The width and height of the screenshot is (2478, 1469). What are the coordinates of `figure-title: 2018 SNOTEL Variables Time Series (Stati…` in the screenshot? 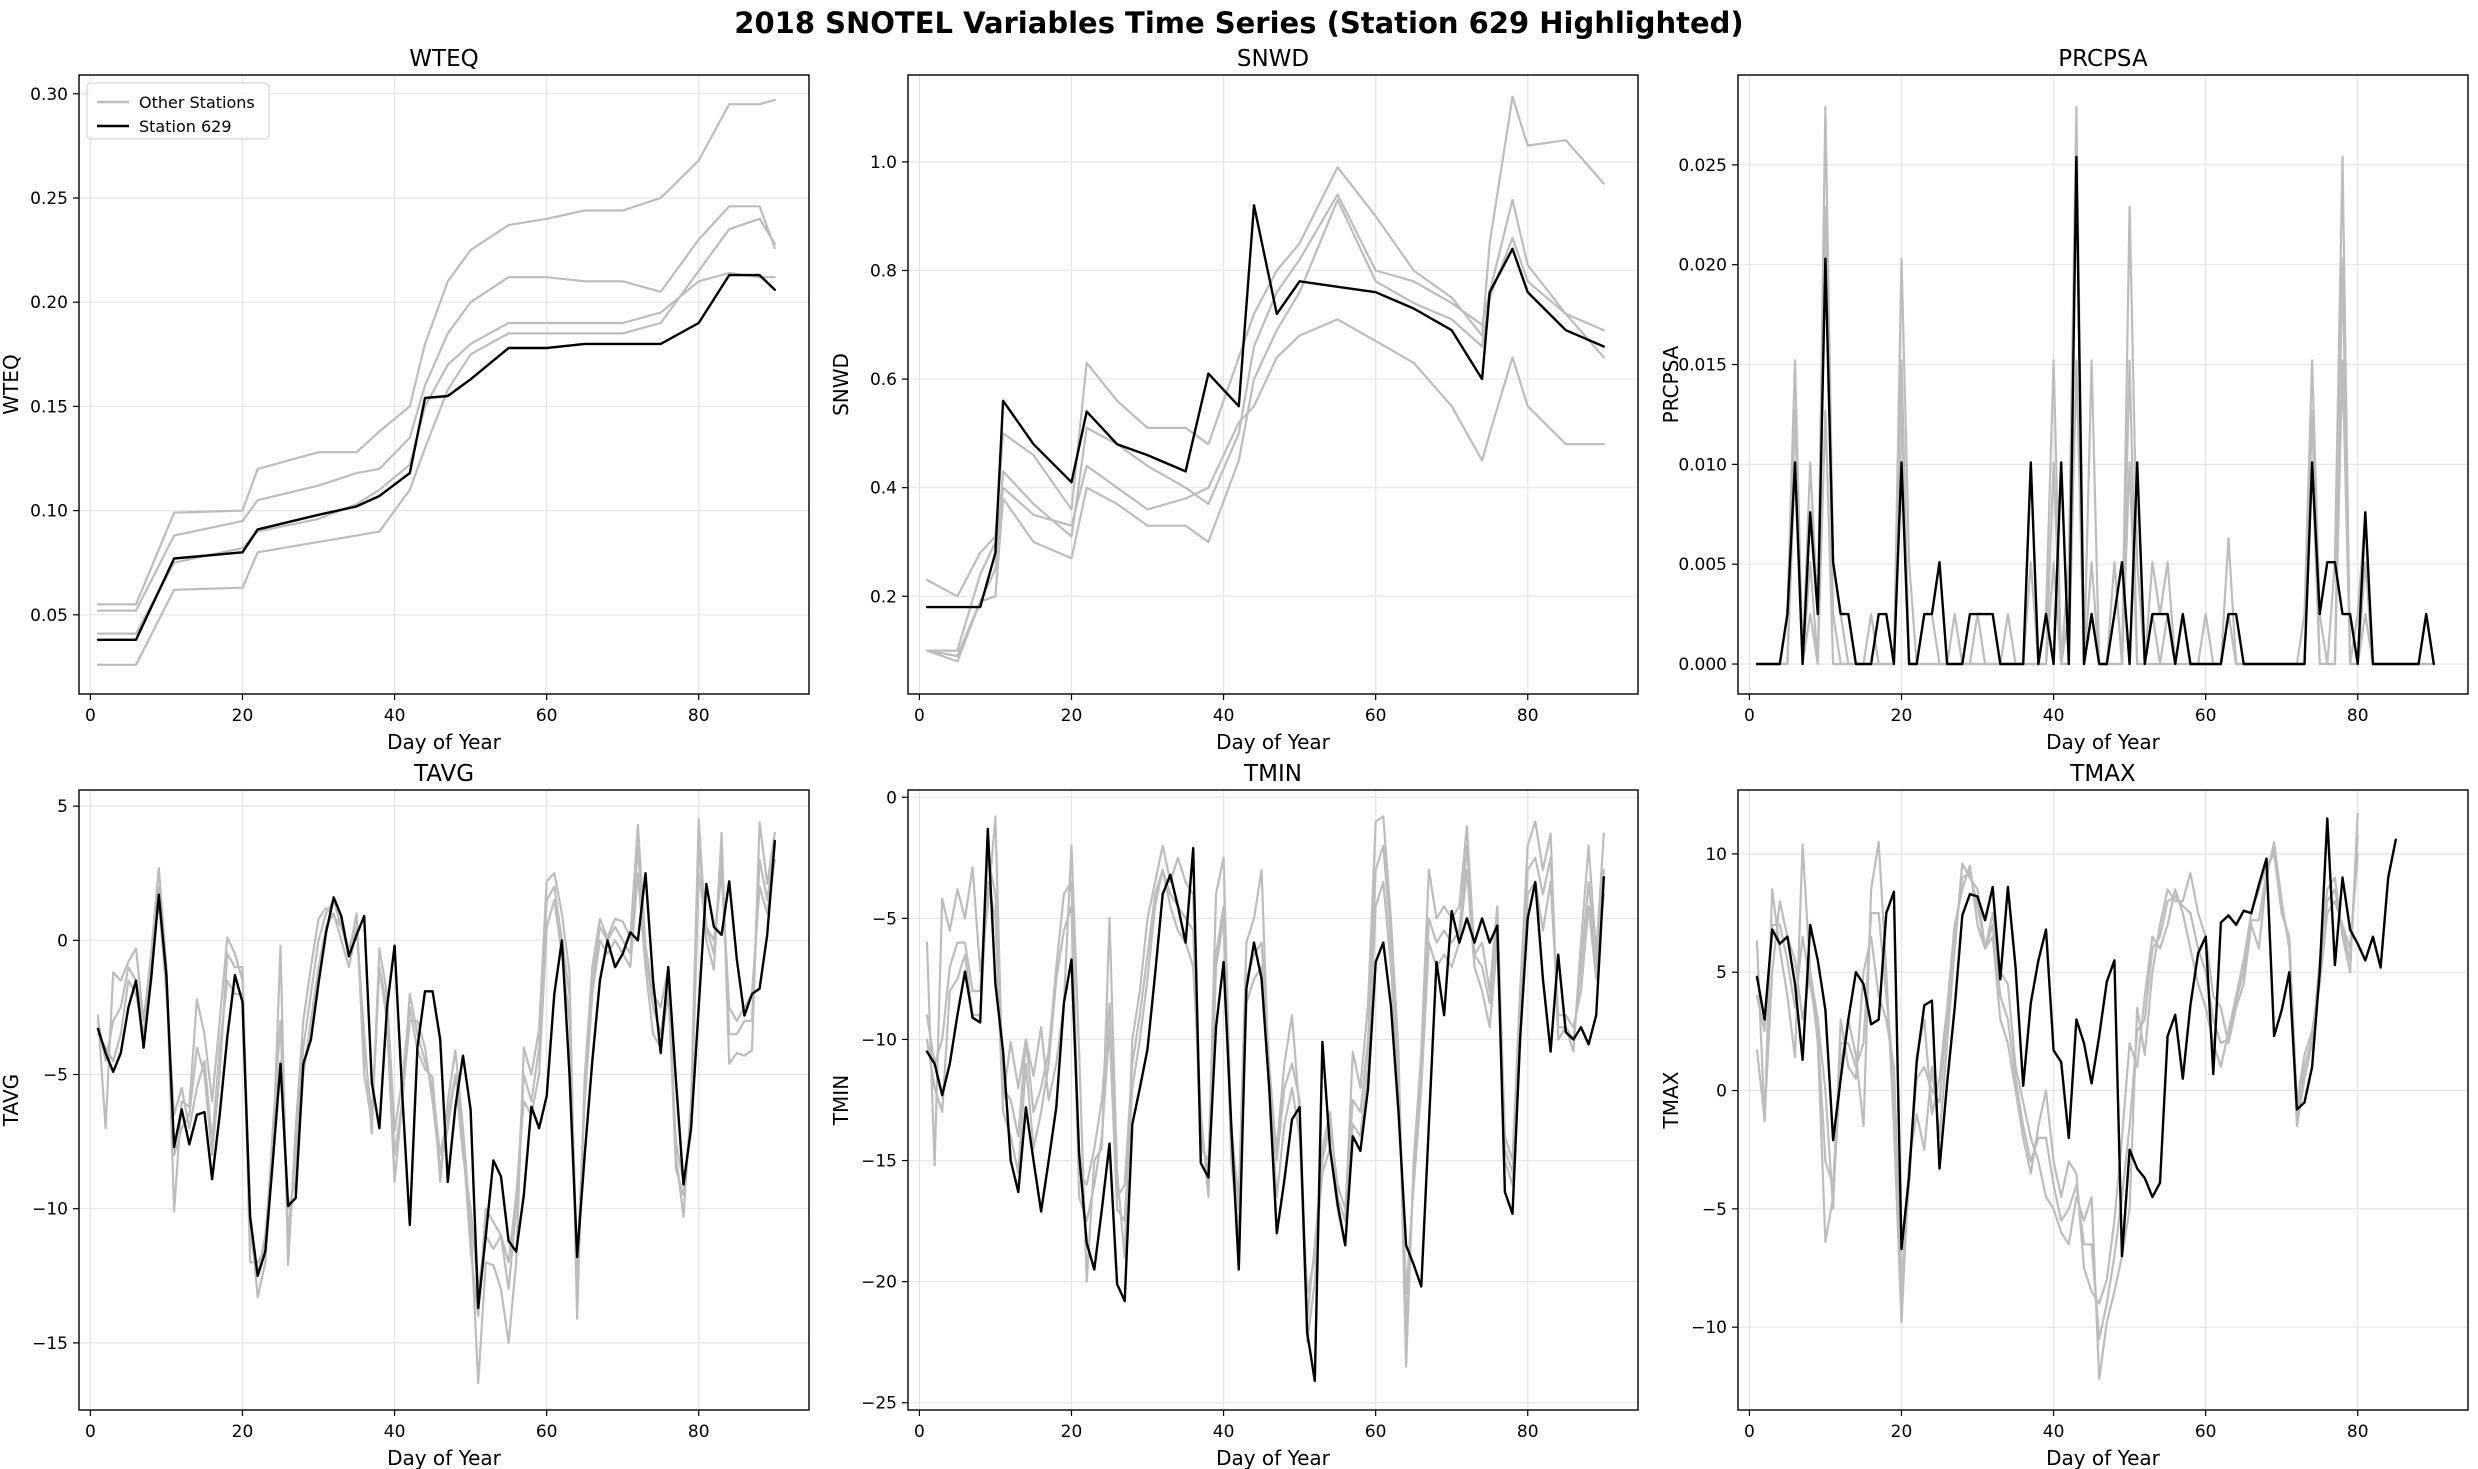 It's located at (1238, 23).